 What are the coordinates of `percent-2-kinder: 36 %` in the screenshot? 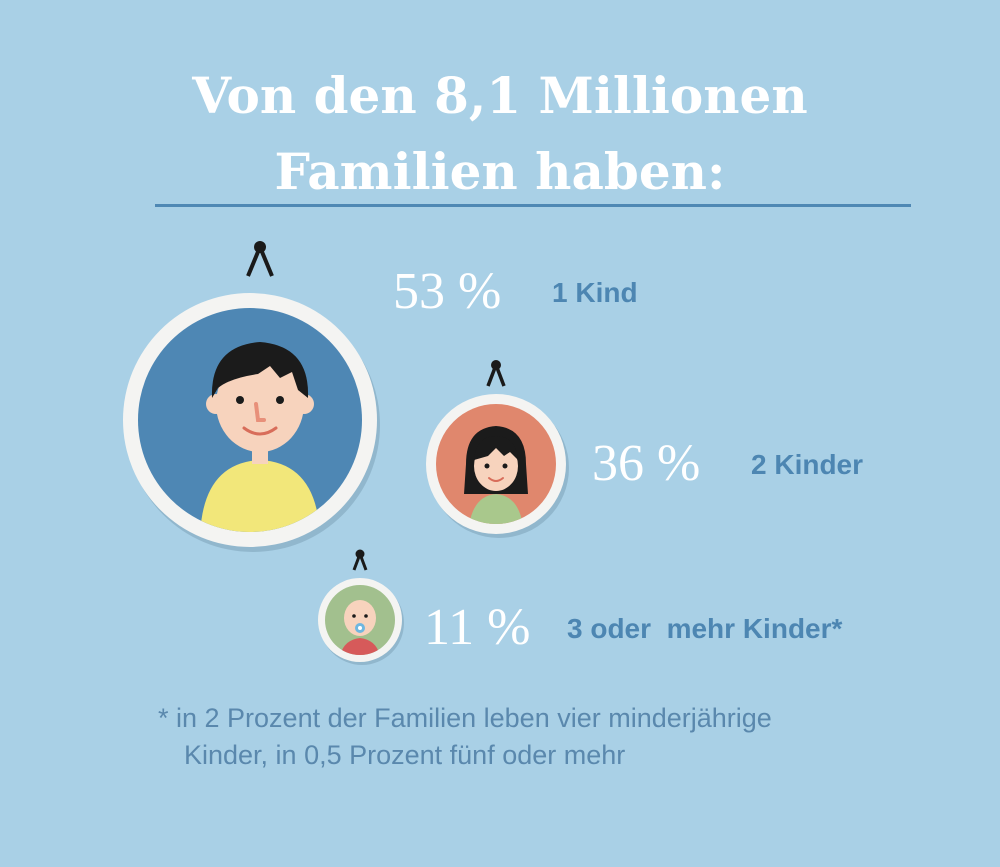 It's located at (646, 463).